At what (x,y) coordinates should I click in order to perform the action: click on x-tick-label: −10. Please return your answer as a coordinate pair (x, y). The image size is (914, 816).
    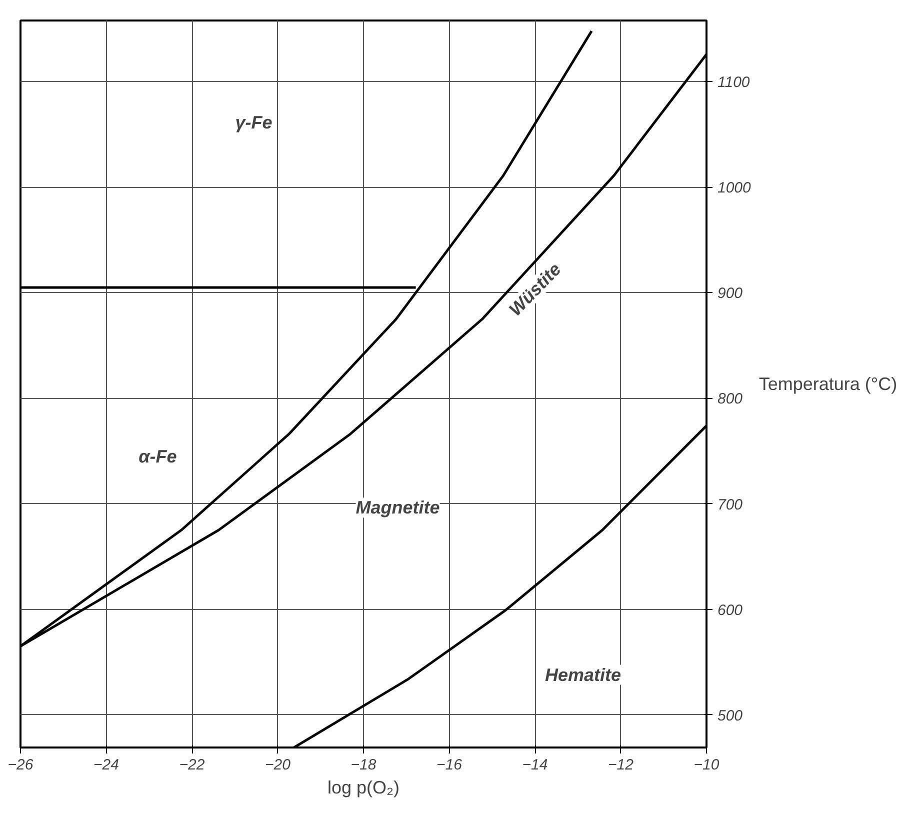
    Looking at the image, I should click on (707, 765).